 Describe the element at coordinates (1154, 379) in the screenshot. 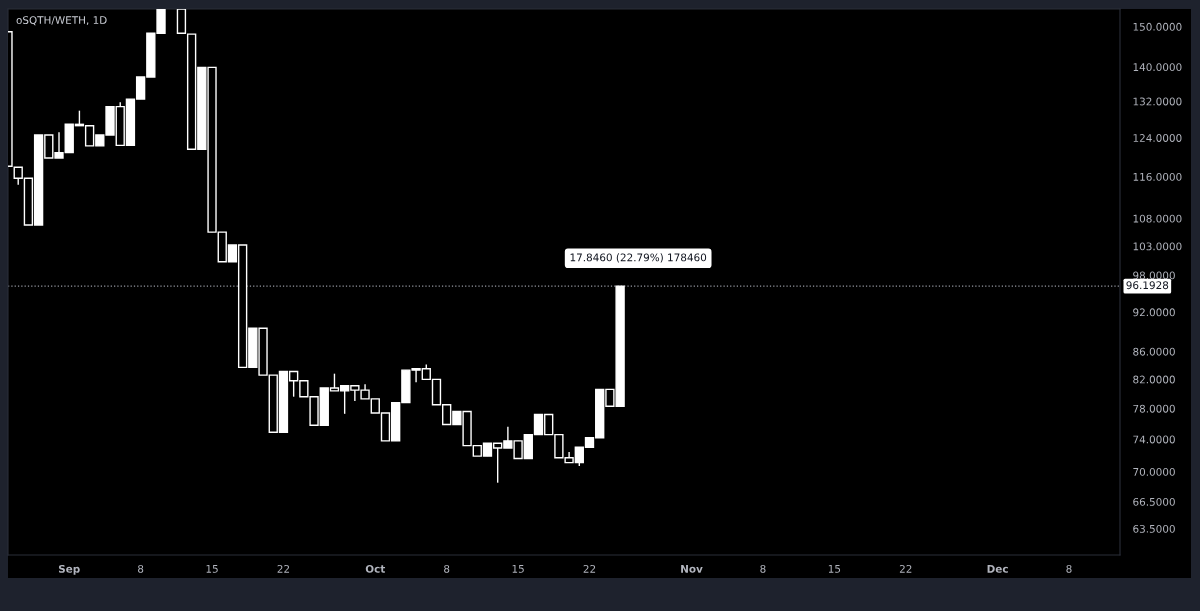

I see `y-tick-label: 82.0000` at that location.